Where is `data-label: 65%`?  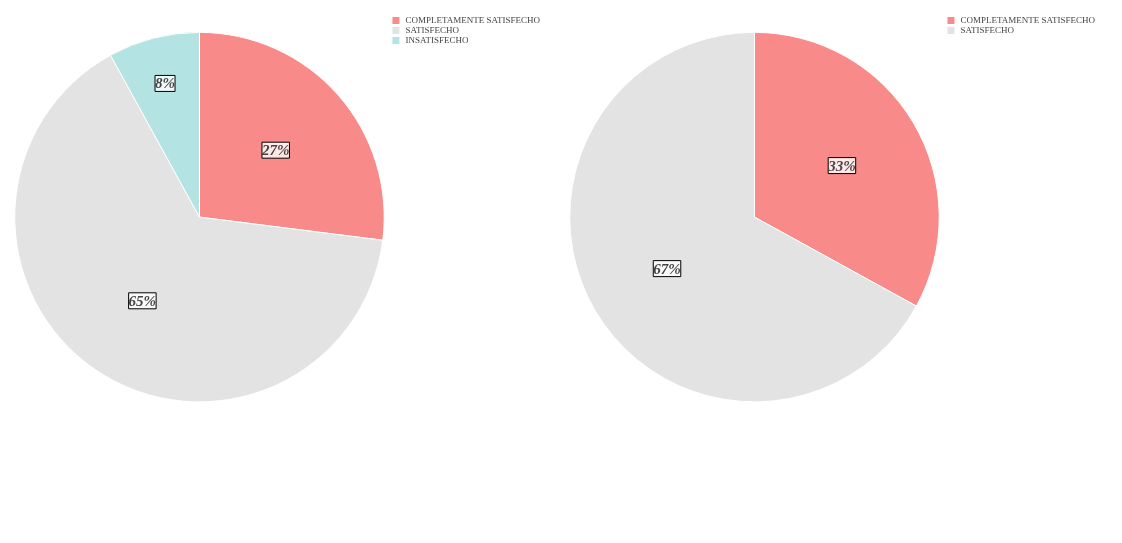 data-label: 65% is located at coordinates (142, 300).